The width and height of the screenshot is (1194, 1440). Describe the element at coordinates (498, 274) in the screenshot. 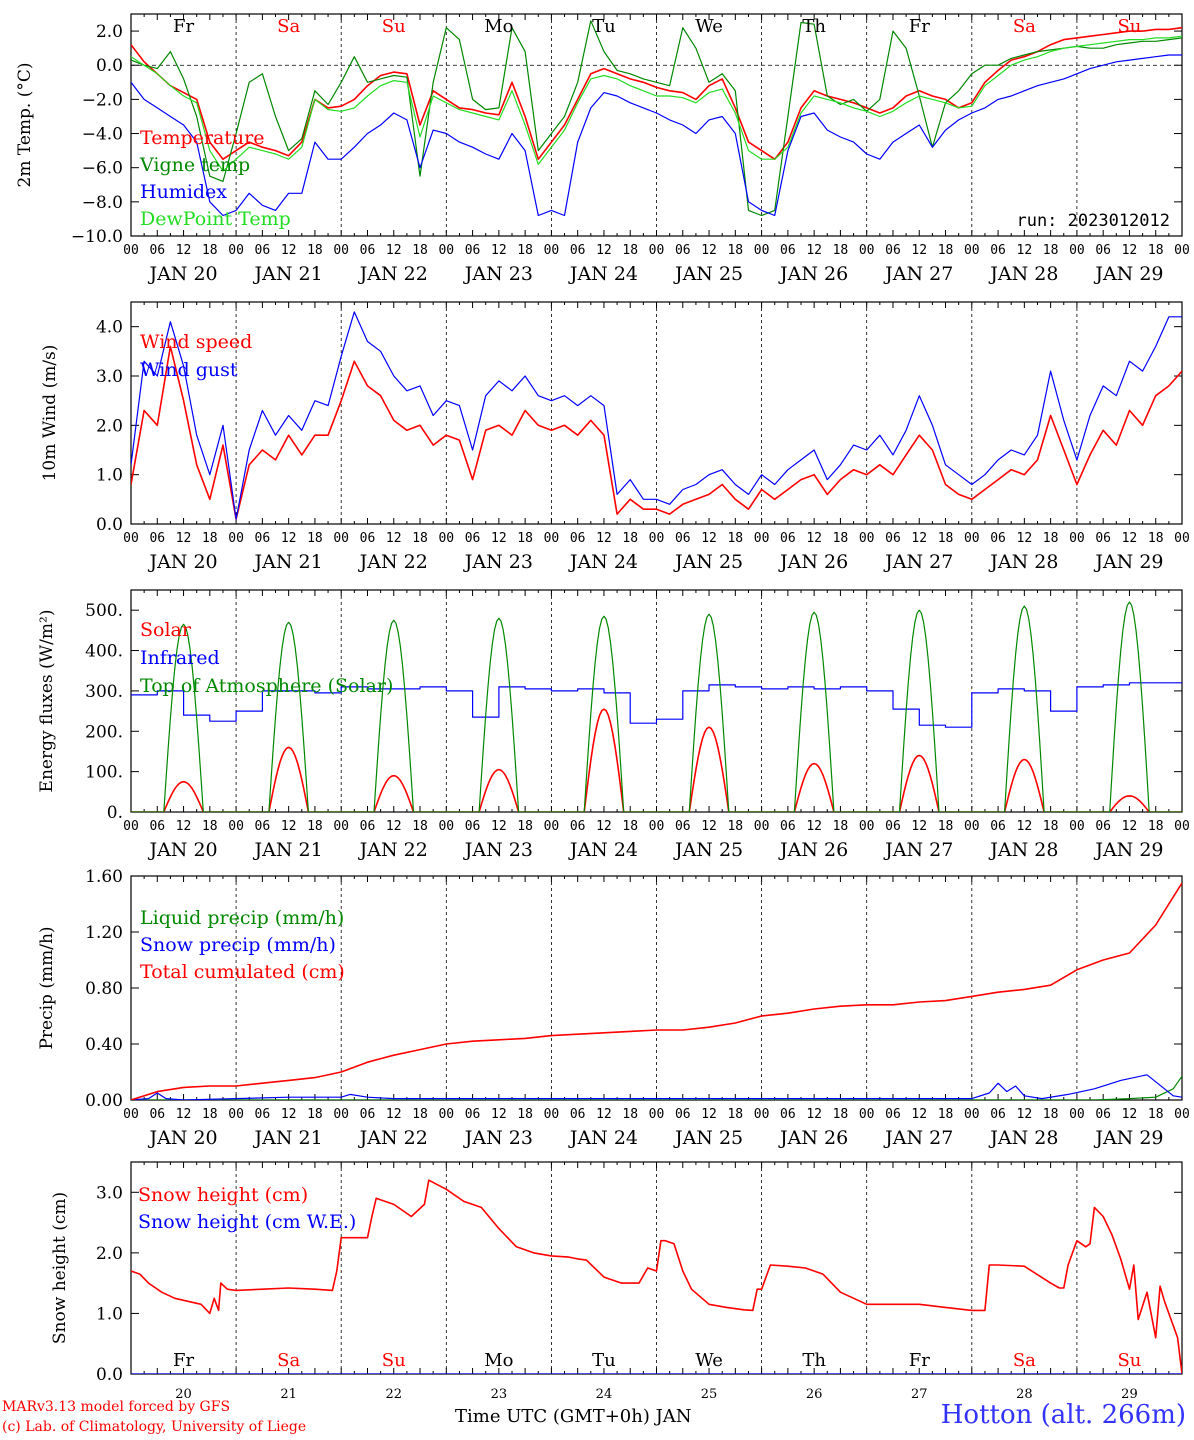

I see `date-label: JAN 23` at that location.